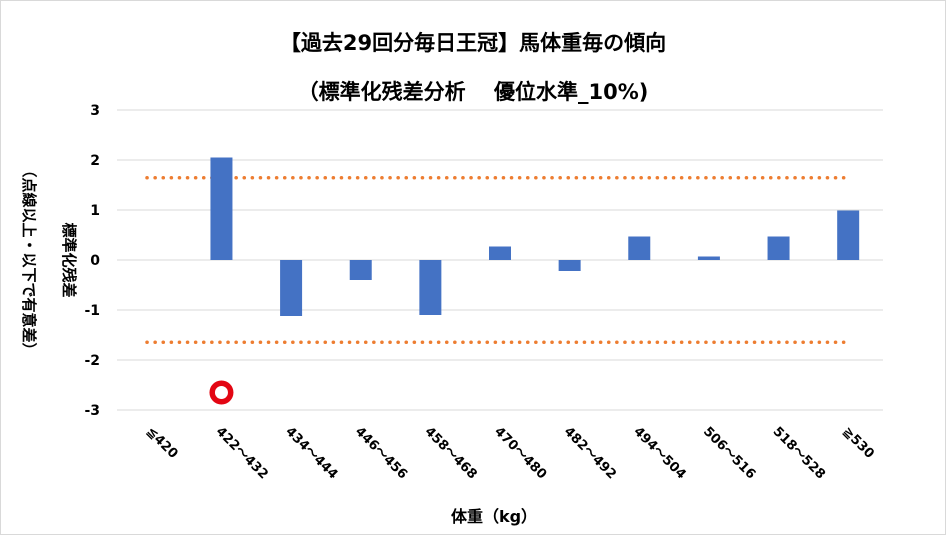 The image size is (946, 535). Describe the element at coordinates (92, 411) in the screenshot. I see `y-tick-label: -3` at that location.